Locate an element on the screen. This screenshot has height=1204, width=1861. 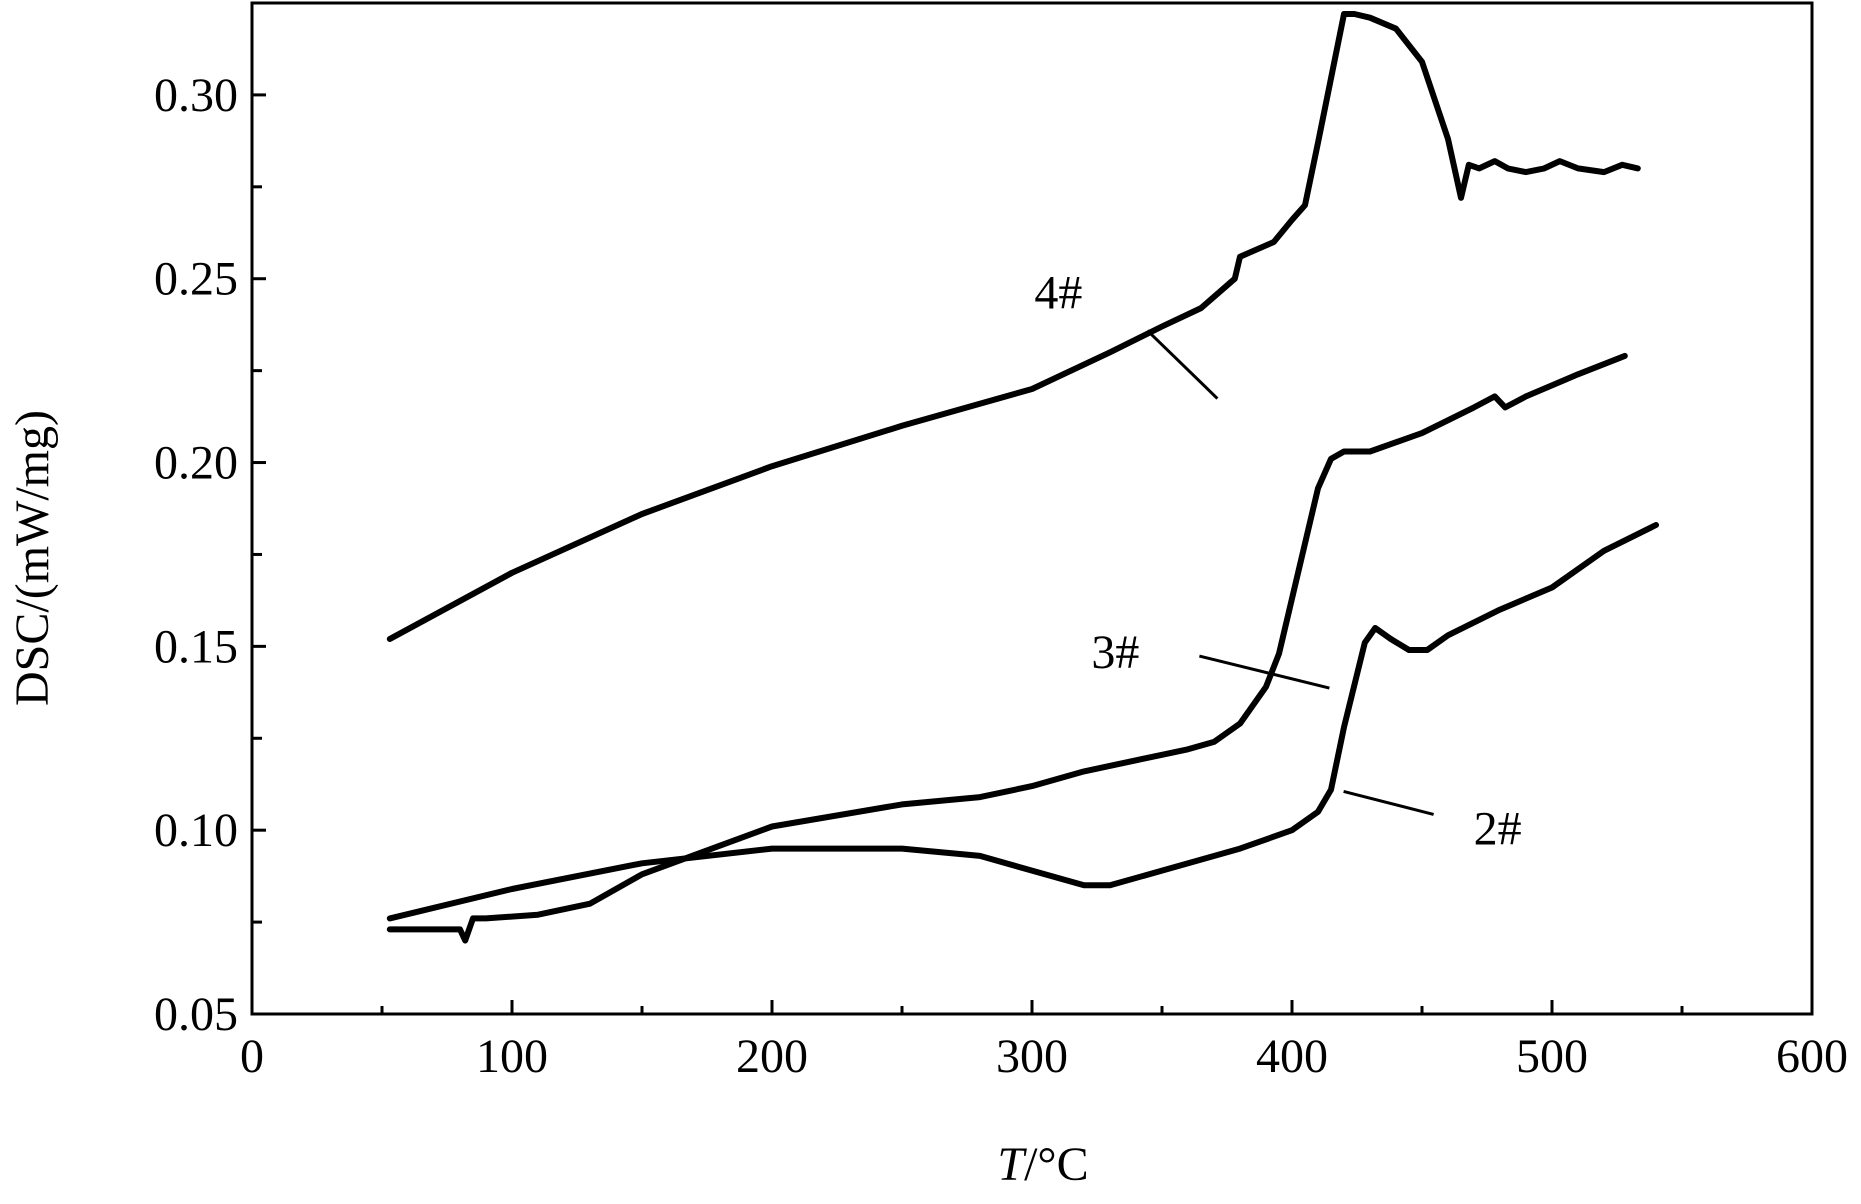
x-axis-label: T/°C is located at coordinates (1042, 1164).